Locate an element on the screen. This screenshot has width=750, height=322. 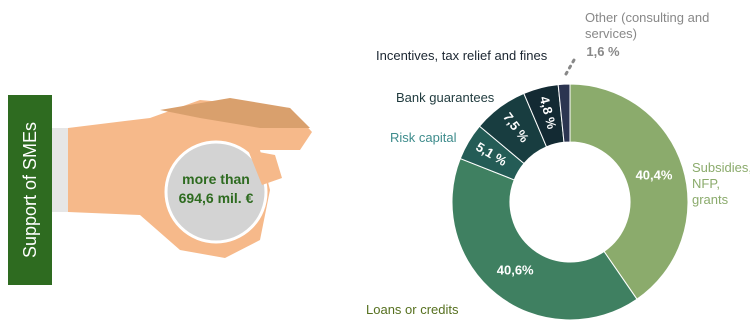
category-label: Other (consulting and services) is located at coordinates (647, 25).